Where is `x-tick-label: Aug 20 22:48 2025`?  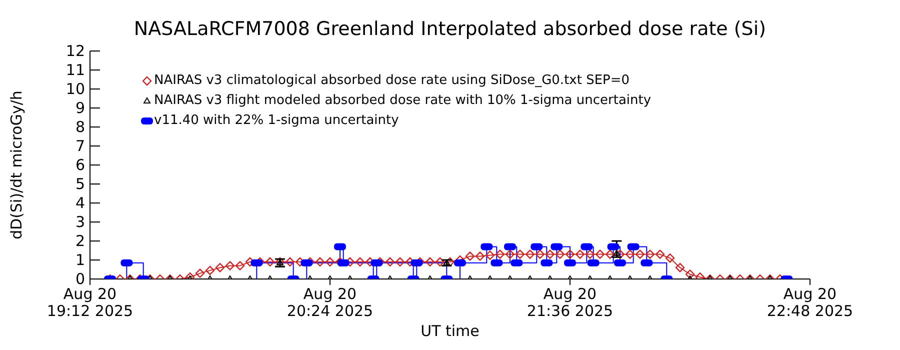 x-tick-label: Aug 20 22:48 2025 is located at coordinates (810, 302).